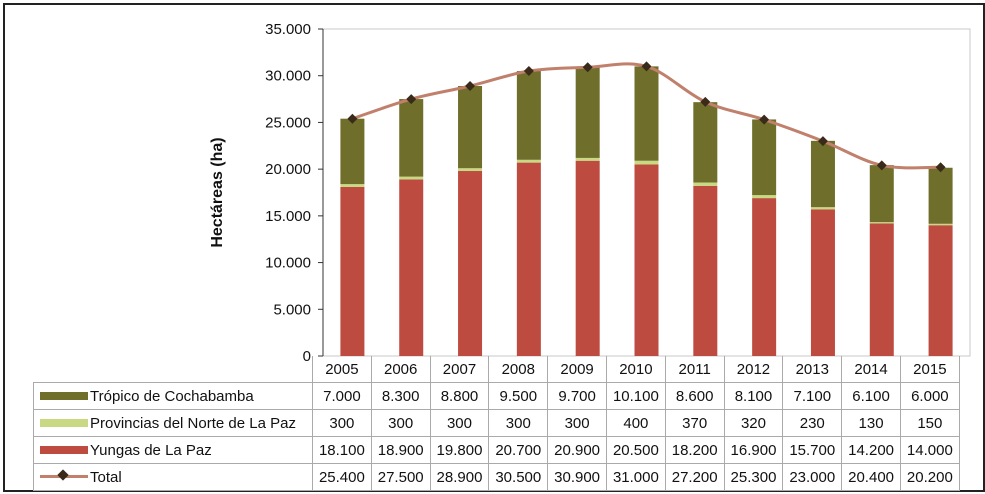 This screenshot has height=494, width=985. I want to click on table-cell: 18.100, so click(342, 450).